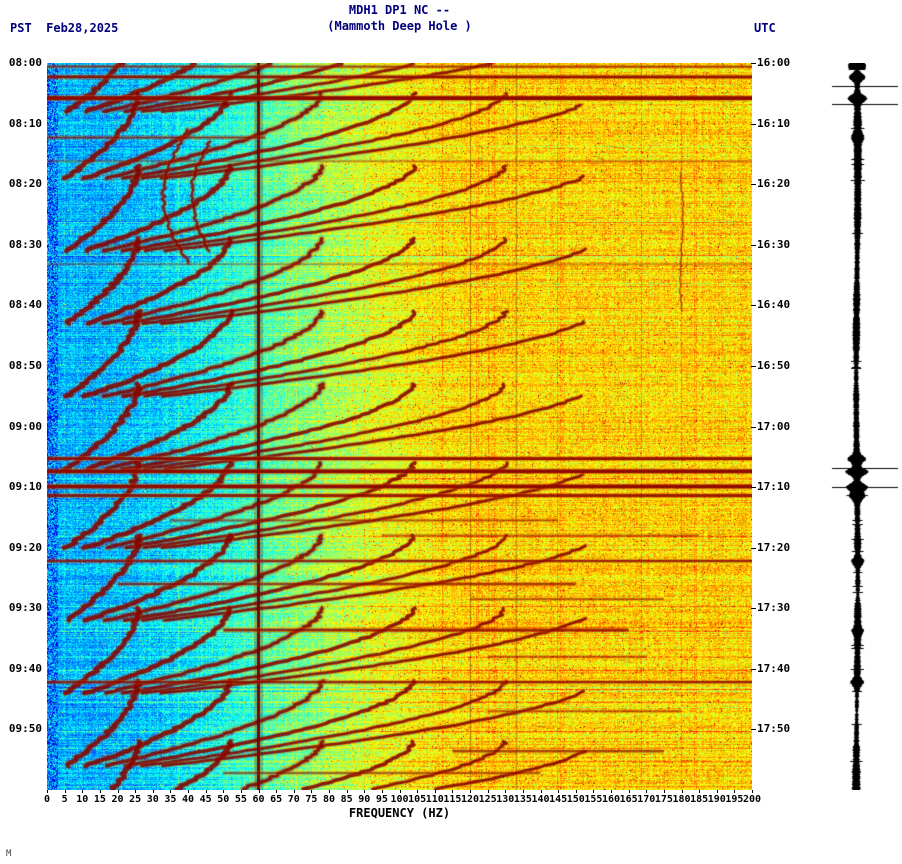 The image size is (902, 864). Describe the element at coordinates (170, 799) in the screenshot. I see `freq-tick-label: 35` at that location.